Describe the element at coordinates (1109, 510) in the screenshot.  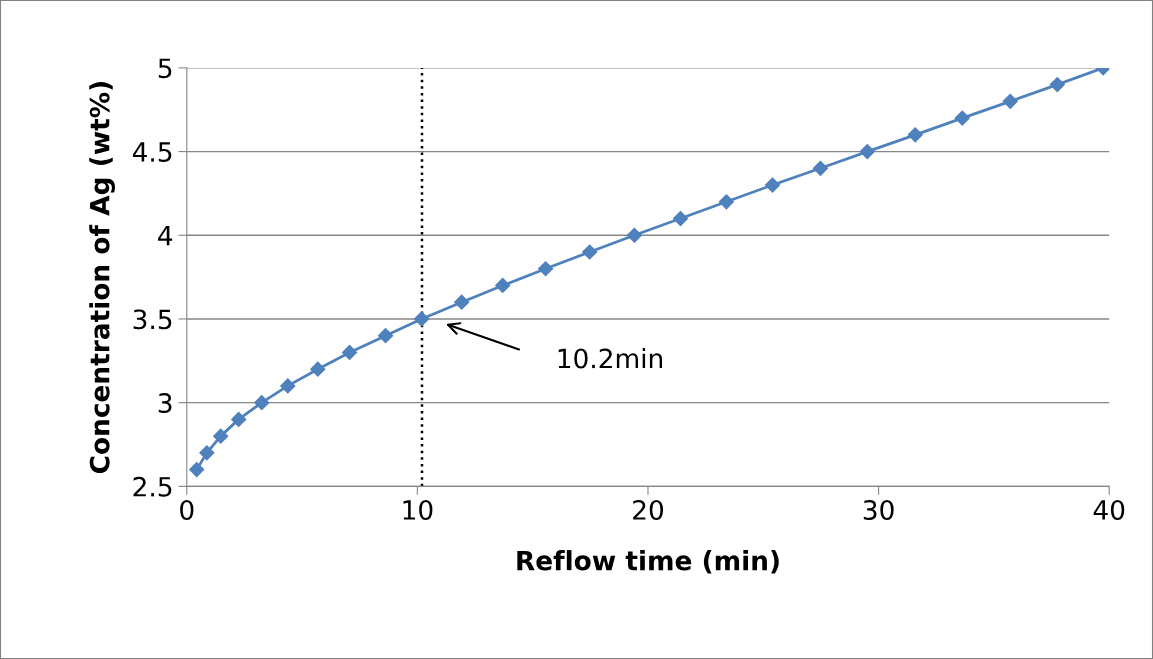
I see `x-tick-label: 40` at that location.